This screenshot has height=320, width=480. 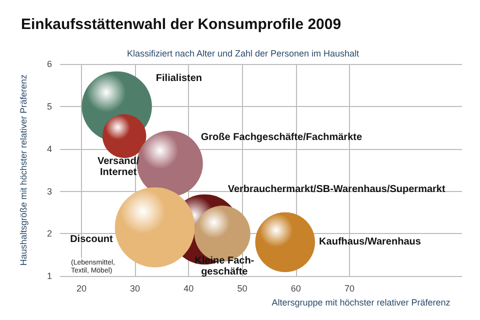 What do you see at coordinates (179, 78) in the screenshot?
I see `series-label: Filialisten` at bounding box center [179, 78].